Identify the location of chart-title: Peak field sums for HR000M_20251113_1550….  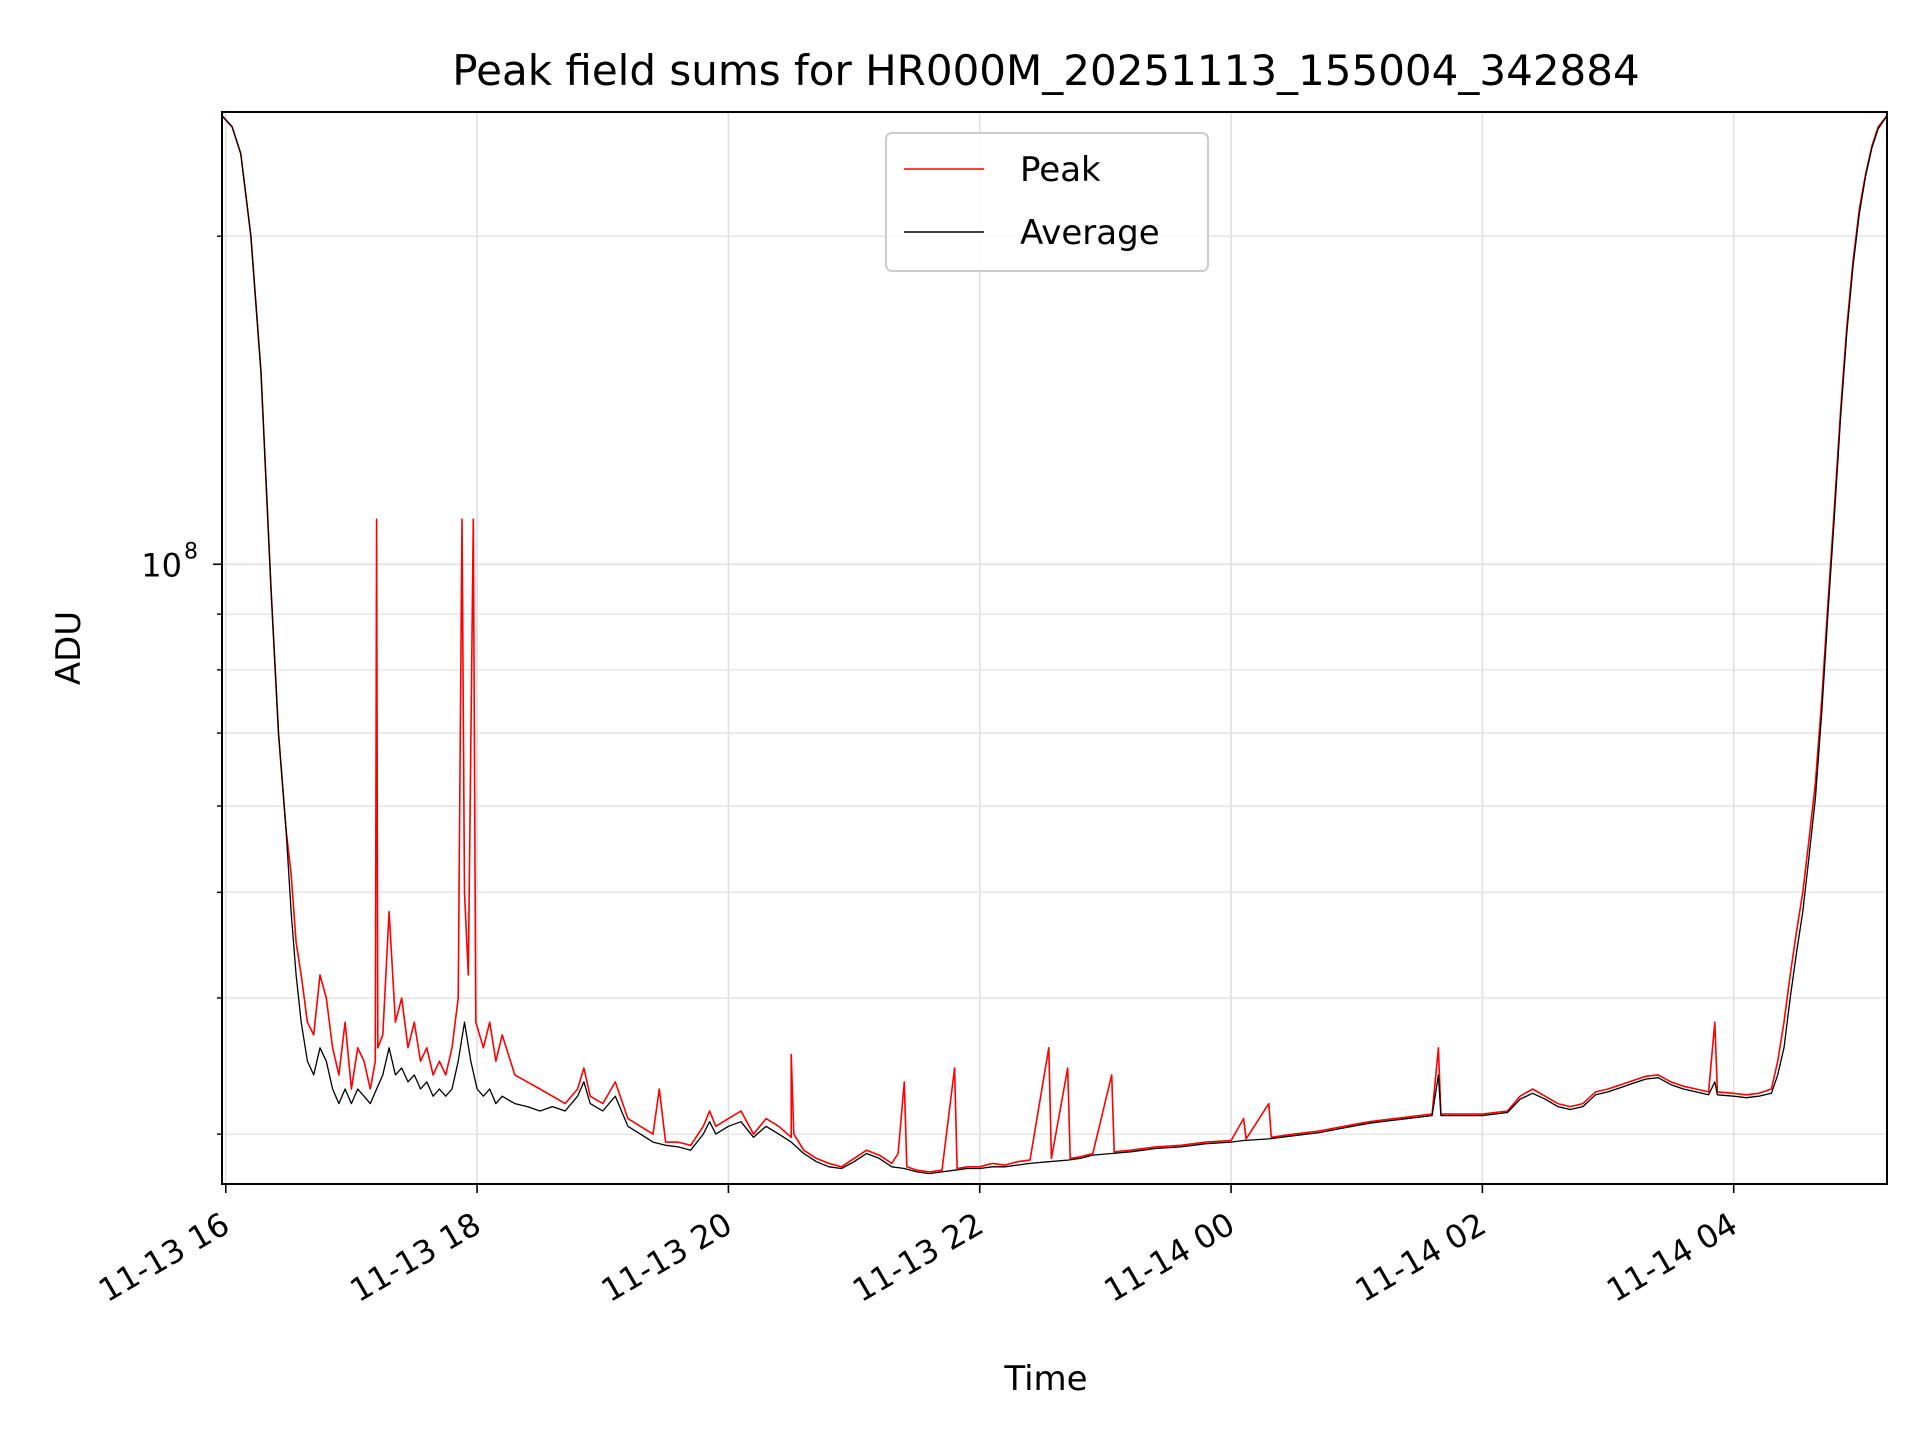
(1045, 70).